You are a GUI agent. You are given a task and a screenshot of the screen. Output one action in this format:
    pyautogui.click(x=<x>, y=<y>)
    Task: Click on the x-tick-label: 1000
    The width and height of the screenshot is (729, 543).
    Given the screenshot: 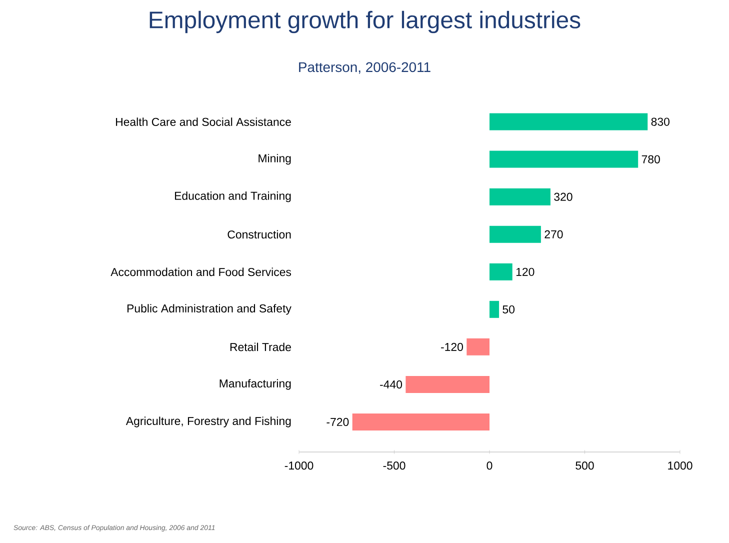 What is the action you would take?
    pyautogui.click(x=680, y=466)
    